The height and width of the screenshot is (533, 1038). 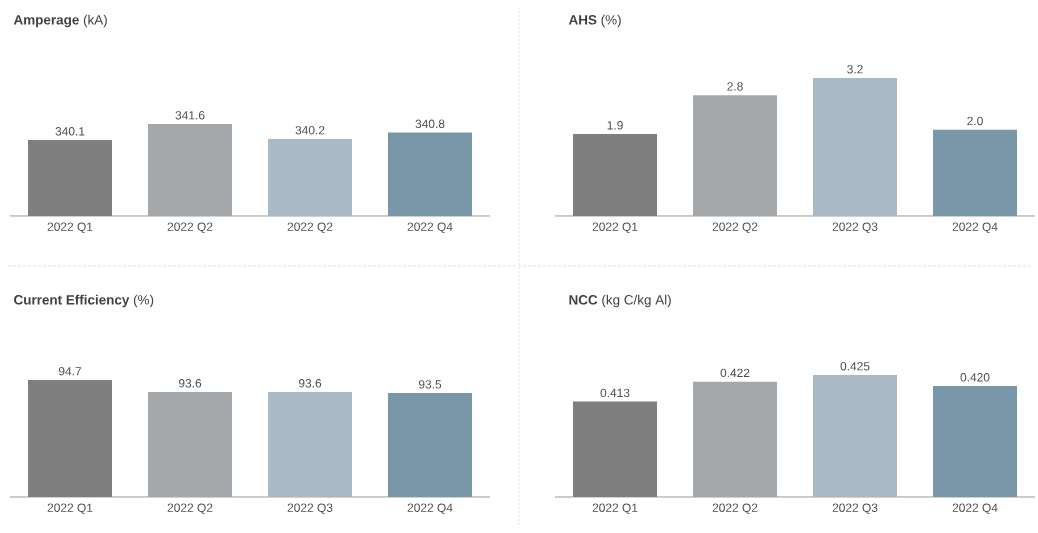 I want to click on chart-title: NCC (kg C/kg Al), so click(x=620, y=301).